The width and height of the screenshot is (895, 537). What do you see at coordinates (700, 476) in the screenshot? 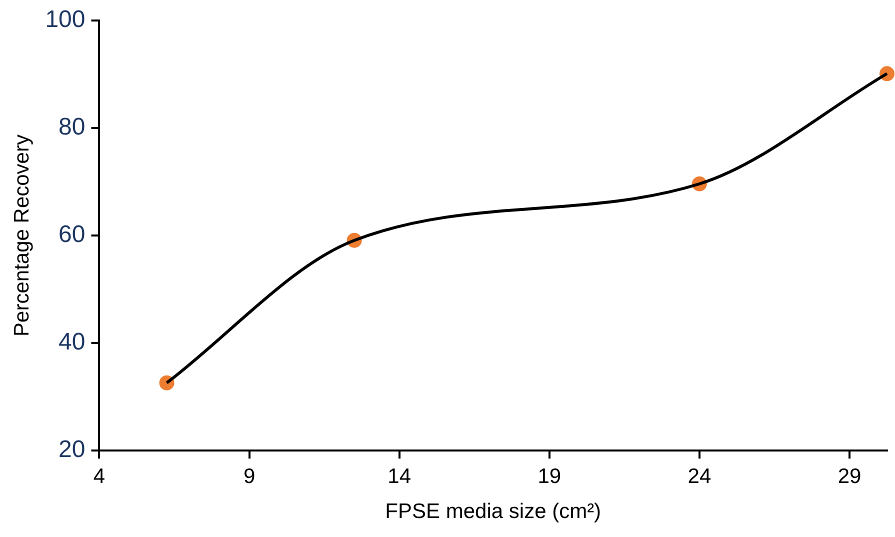
I see `x-tick-label: 24` at bounding box center [700, 476].